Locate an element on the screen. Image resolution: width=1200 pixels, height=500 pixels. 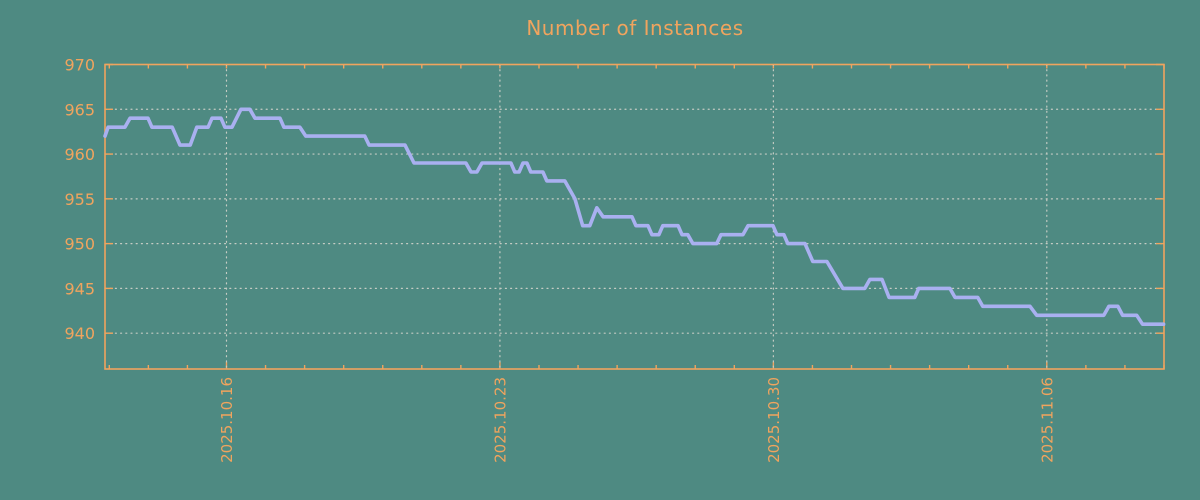
y-tick-label: 965 is located at coordinates (79, 109).